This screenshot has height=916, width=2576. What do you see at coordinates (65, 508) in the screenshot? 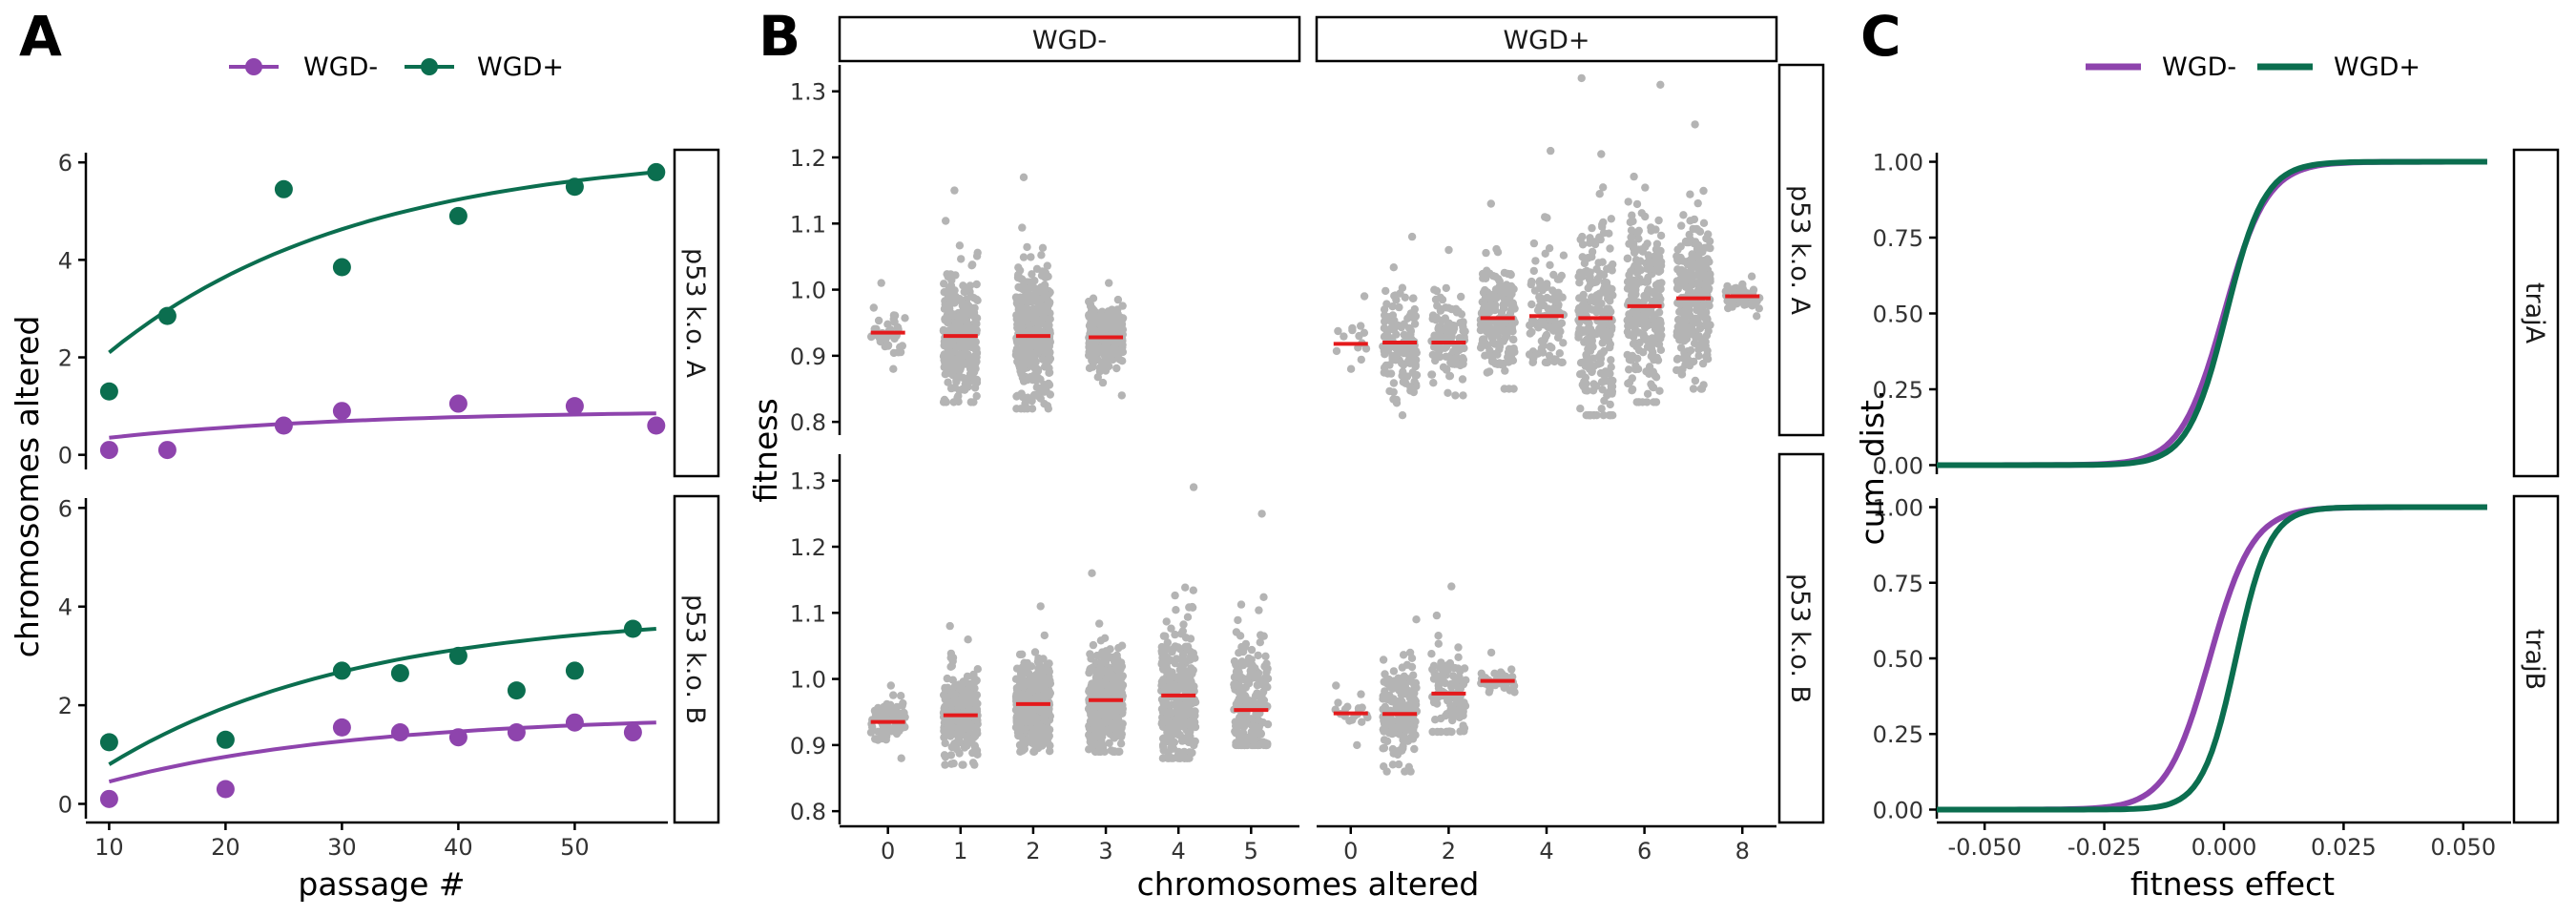
I see `y-tick-label: 6` at bounding box center [65, 508].